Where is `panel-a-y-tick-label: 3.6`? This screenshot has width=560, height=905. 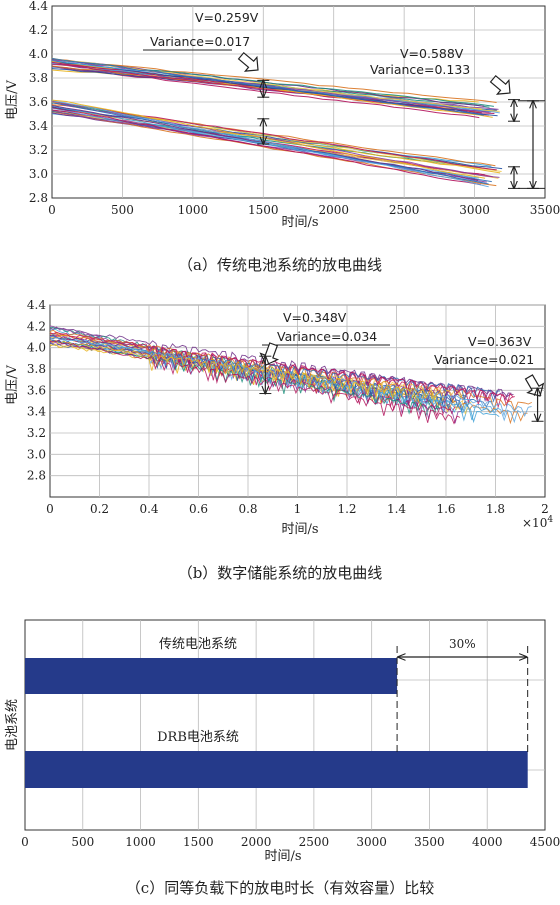
panel-a-y-tick-label: 3.6 is located at coordinates (38, 102).